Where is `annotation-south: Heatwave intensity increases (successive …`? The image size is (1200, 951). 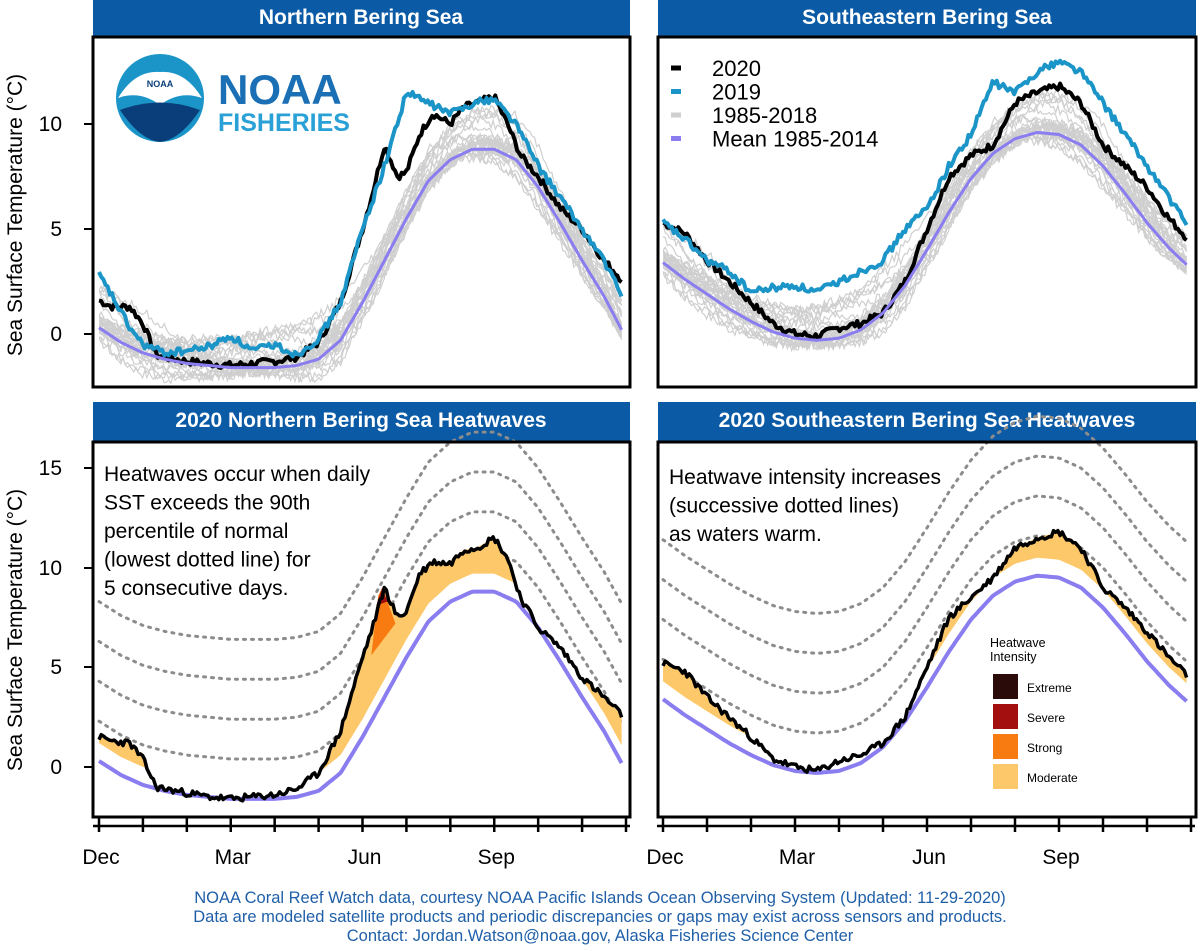 annotation-south: Heatwave intensity increases (successive … is located at coordinates (805, 506).